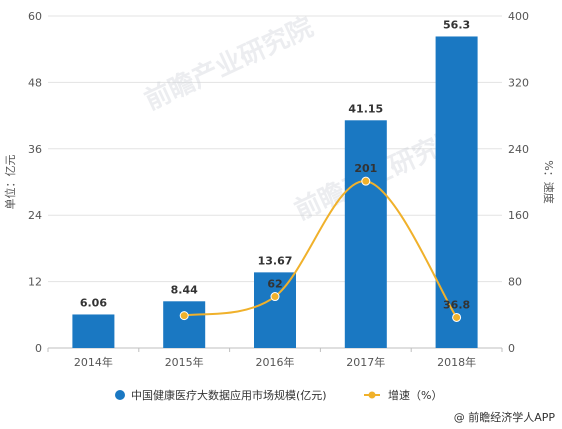 The width and height of the screenshot is (562, 429). What do you see at coordinates (10, 182) in the screenshot?
I see `y-axis-title: 单位：亿元` at bounding box center [10, 182].